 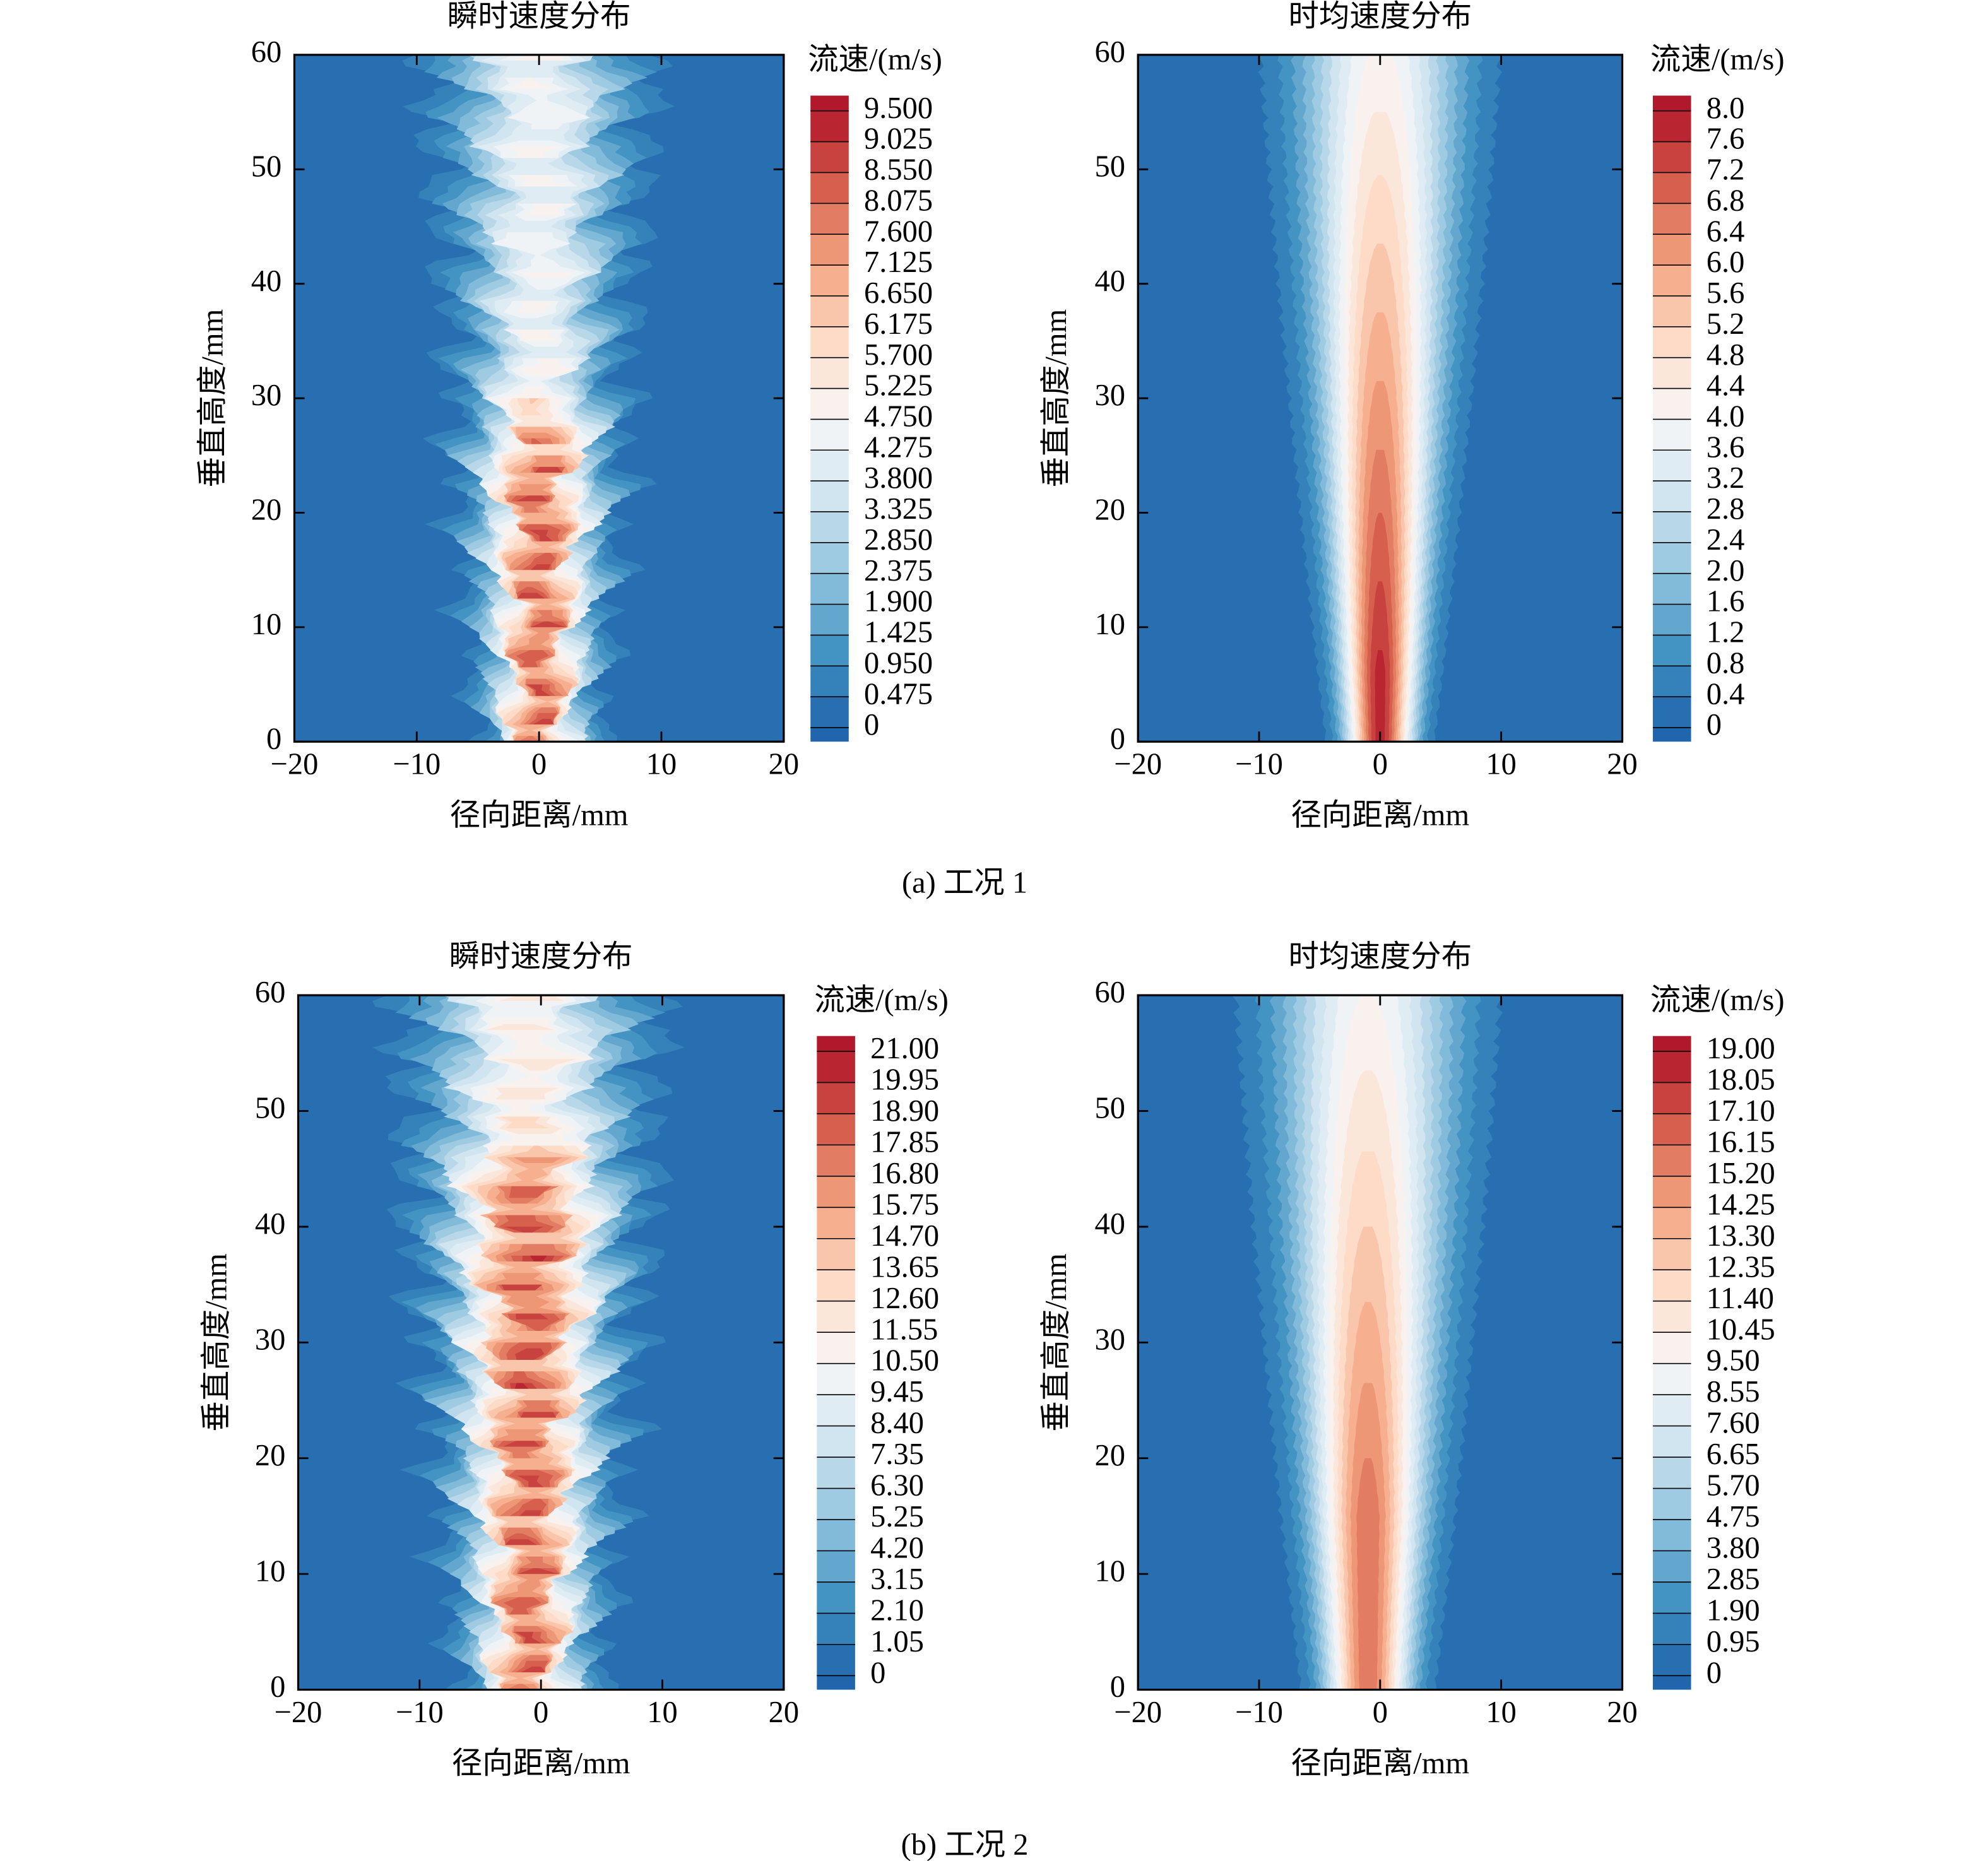 What do you see at coordinates (897, 1611) in the screenshot?
I see `colorbar-tick-label: 2.10` at bounding box center [897, 1611].